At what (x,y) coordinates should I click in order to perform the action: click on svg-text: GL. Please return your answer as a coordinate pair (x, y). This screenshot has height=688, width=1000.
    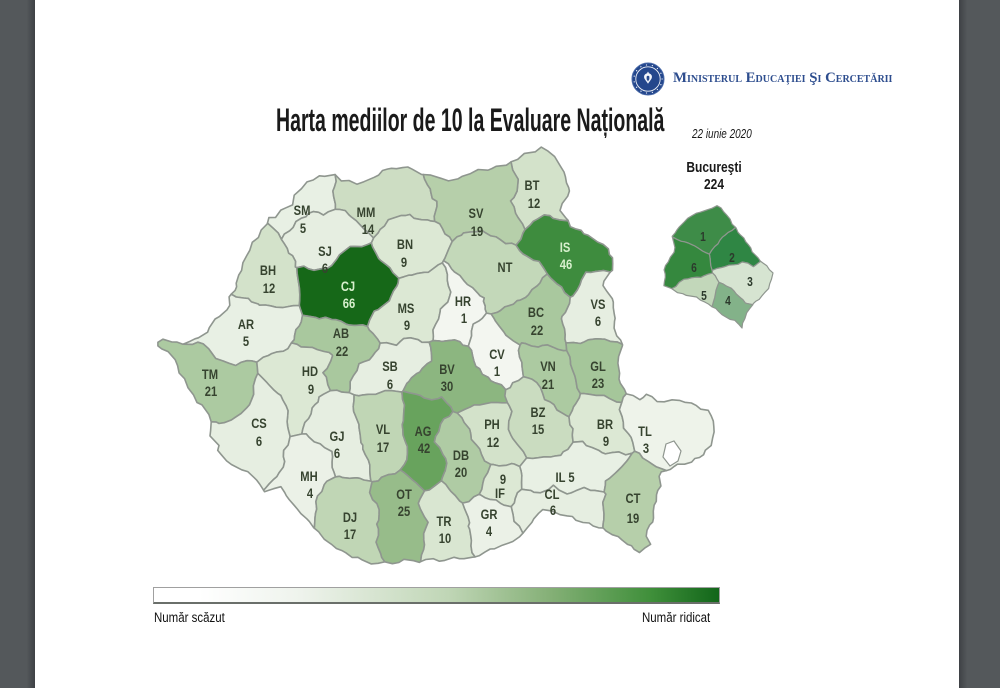
    Looking at the image, I should click on (598, 366).